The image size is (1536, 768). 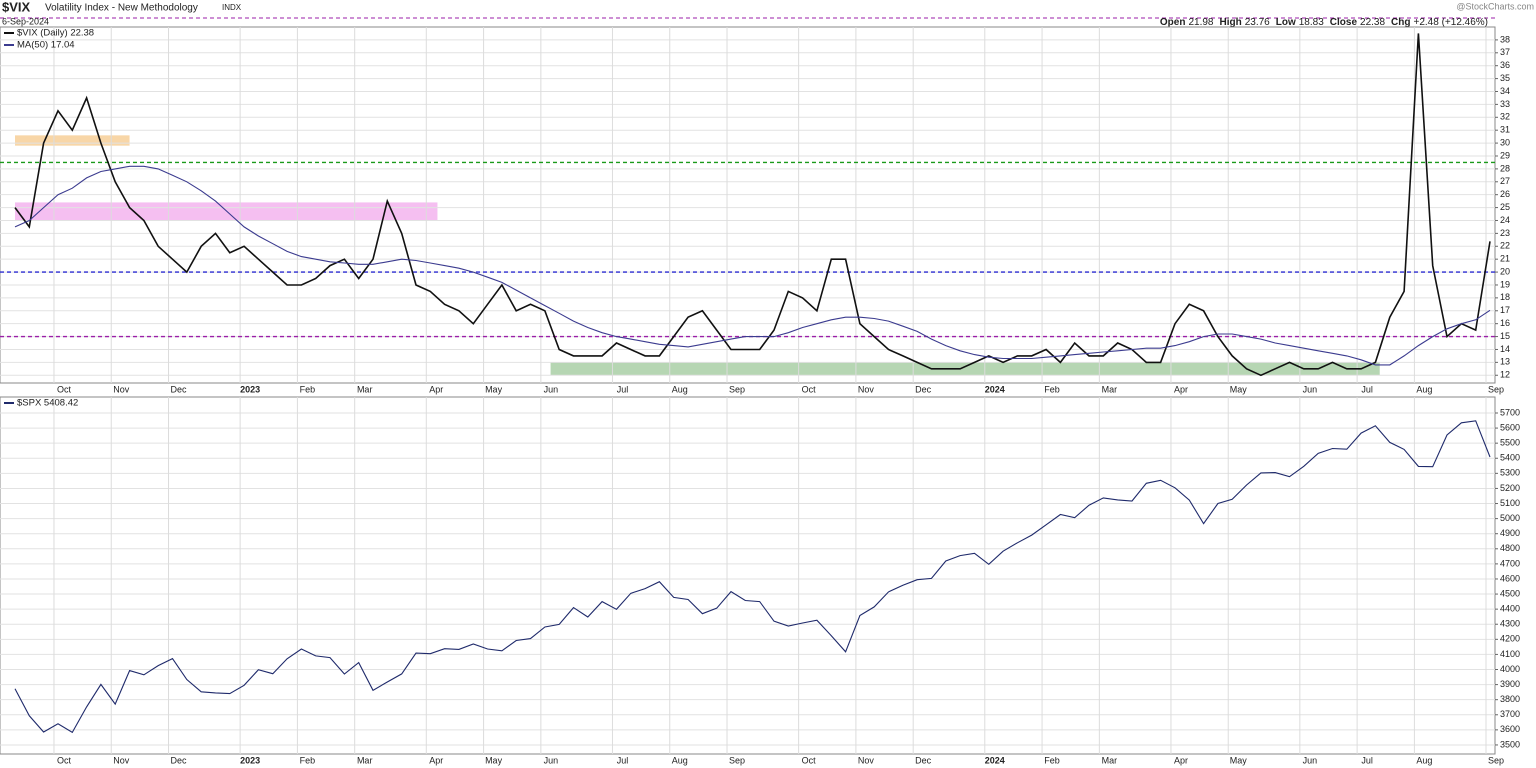 What do you see at coordinates (1510, 548) in the screenshot?
I see `y-tick-label: 4800` at bounding box center [1510, 548].